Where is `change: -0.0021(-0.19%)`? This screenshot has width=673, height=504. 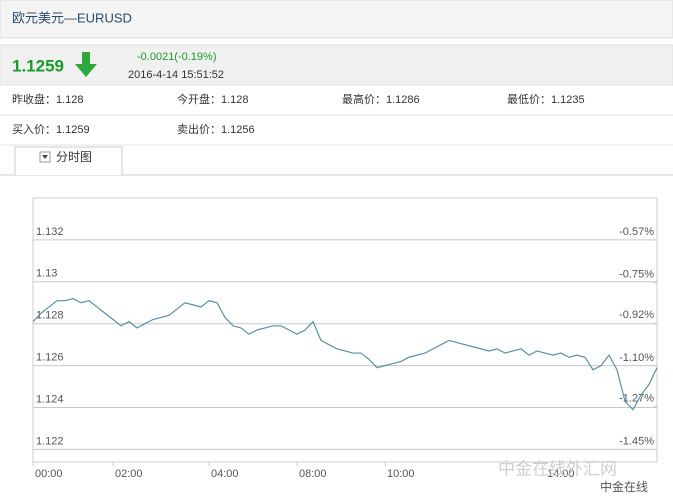 change: -0.0021(-0.19%) is located at coordinates (177, 57).